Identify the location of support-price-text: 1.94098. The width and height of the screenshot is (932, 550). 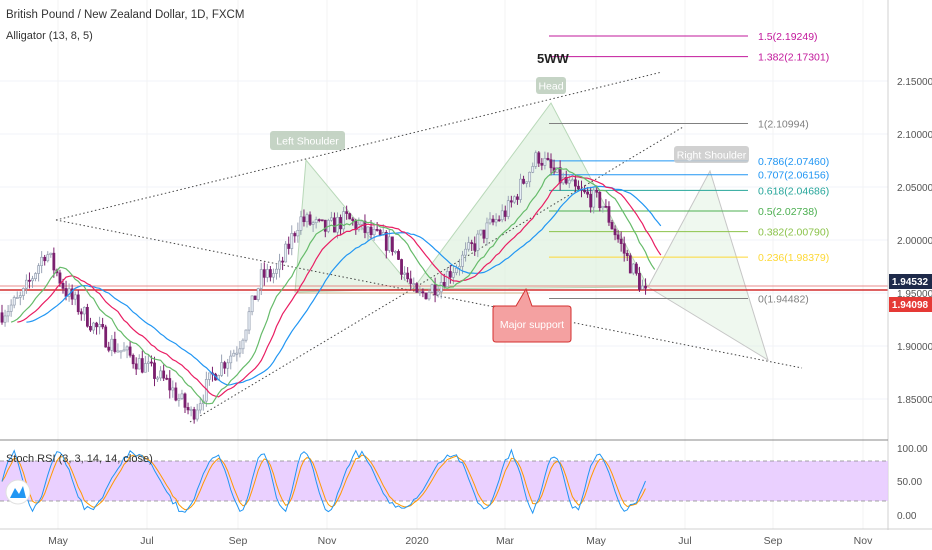
(910, 305).